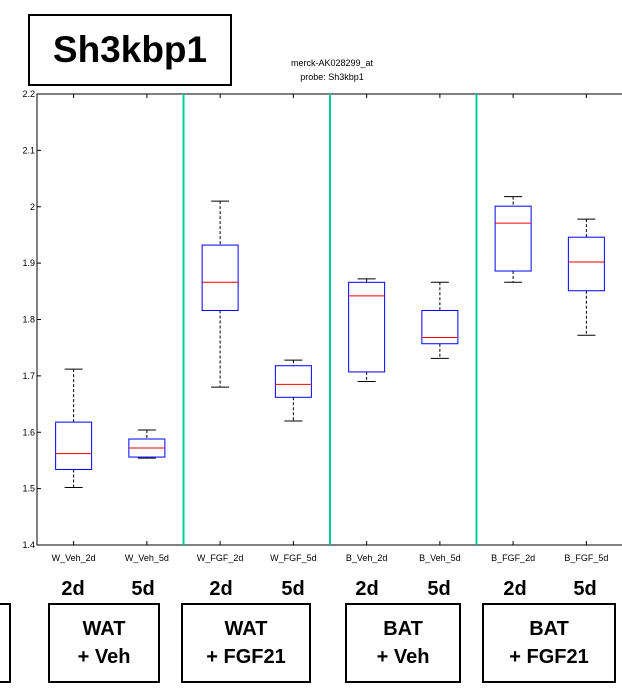  What do you see at coordinates (403, 643) in the screenshot?
I see `group-box-bat-veh: BAT + Veh` at bounding box center [403, 643].